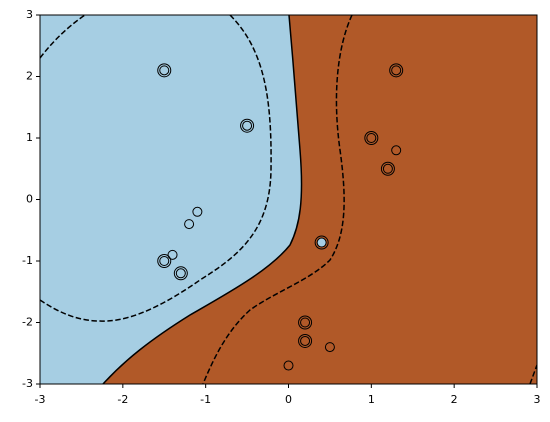 The width and height of the screenshot is (550, 422). I want to click on y-tick-label: -3, so click(27, 383).